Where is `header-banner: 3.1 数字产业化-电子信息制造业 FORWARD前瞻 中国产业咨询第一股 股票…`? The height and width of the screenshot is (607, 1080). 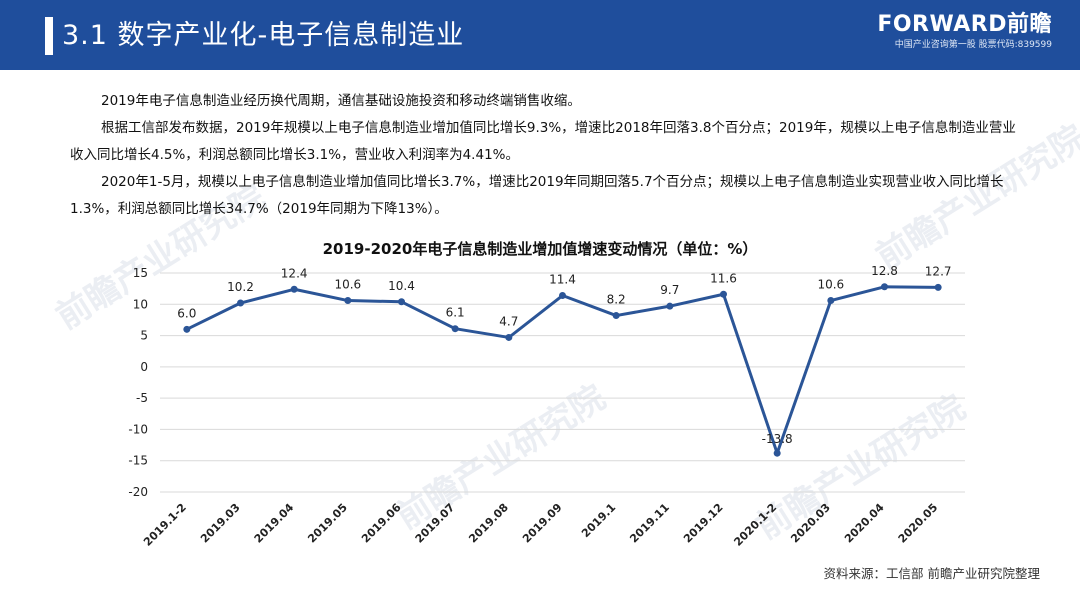 header-banner: 3.1 数字产业化-电子信息制造业 FORWARD前瞻 中国产业咨询第一股 股票… is located at coordinates (540, 35).